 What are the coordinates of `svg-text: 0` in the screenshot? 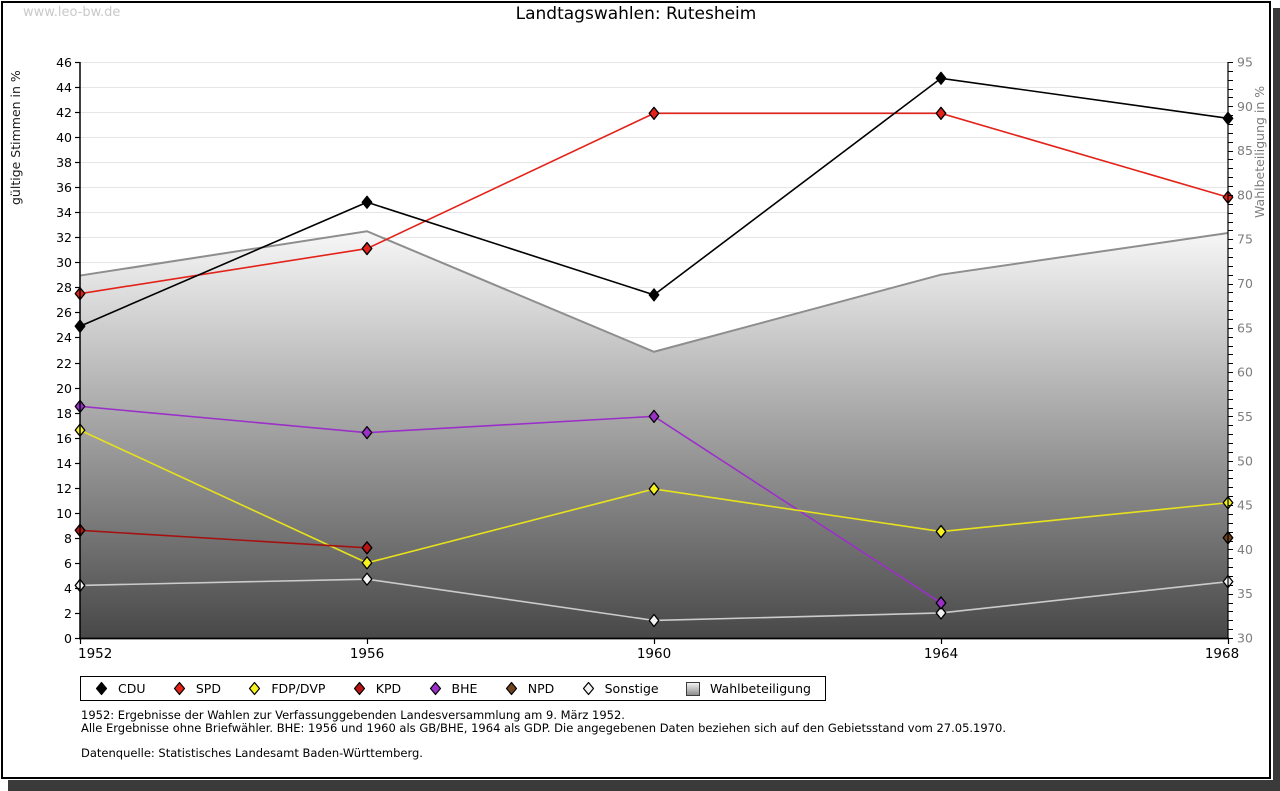 It's located at (68, 638).